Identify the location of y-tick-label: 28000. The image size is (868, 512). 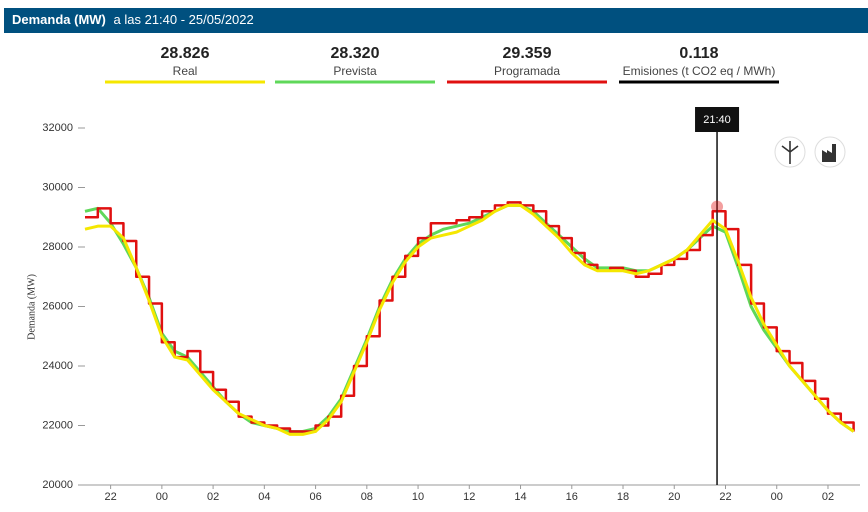
(57, 247).